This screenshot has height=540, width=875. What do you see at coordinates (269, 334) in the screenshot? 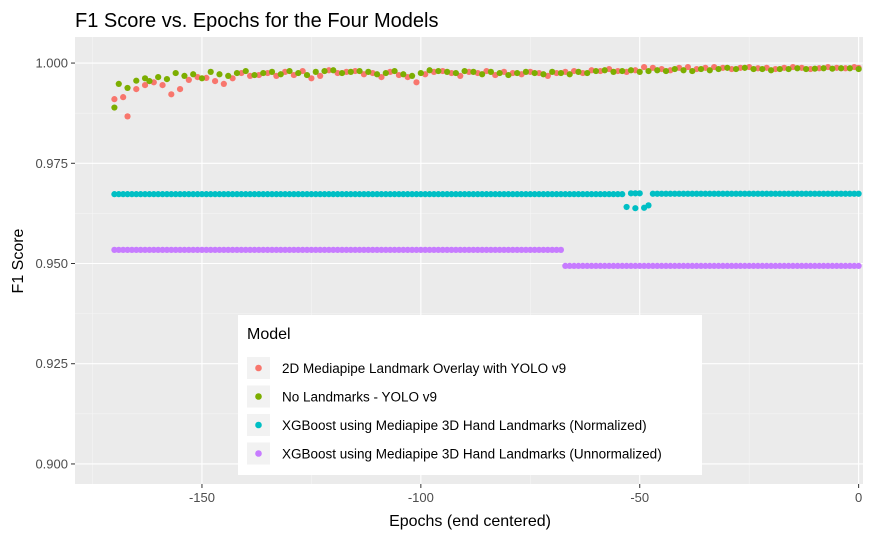
I see `legend-title: Model` at bounding box center [269, 334].